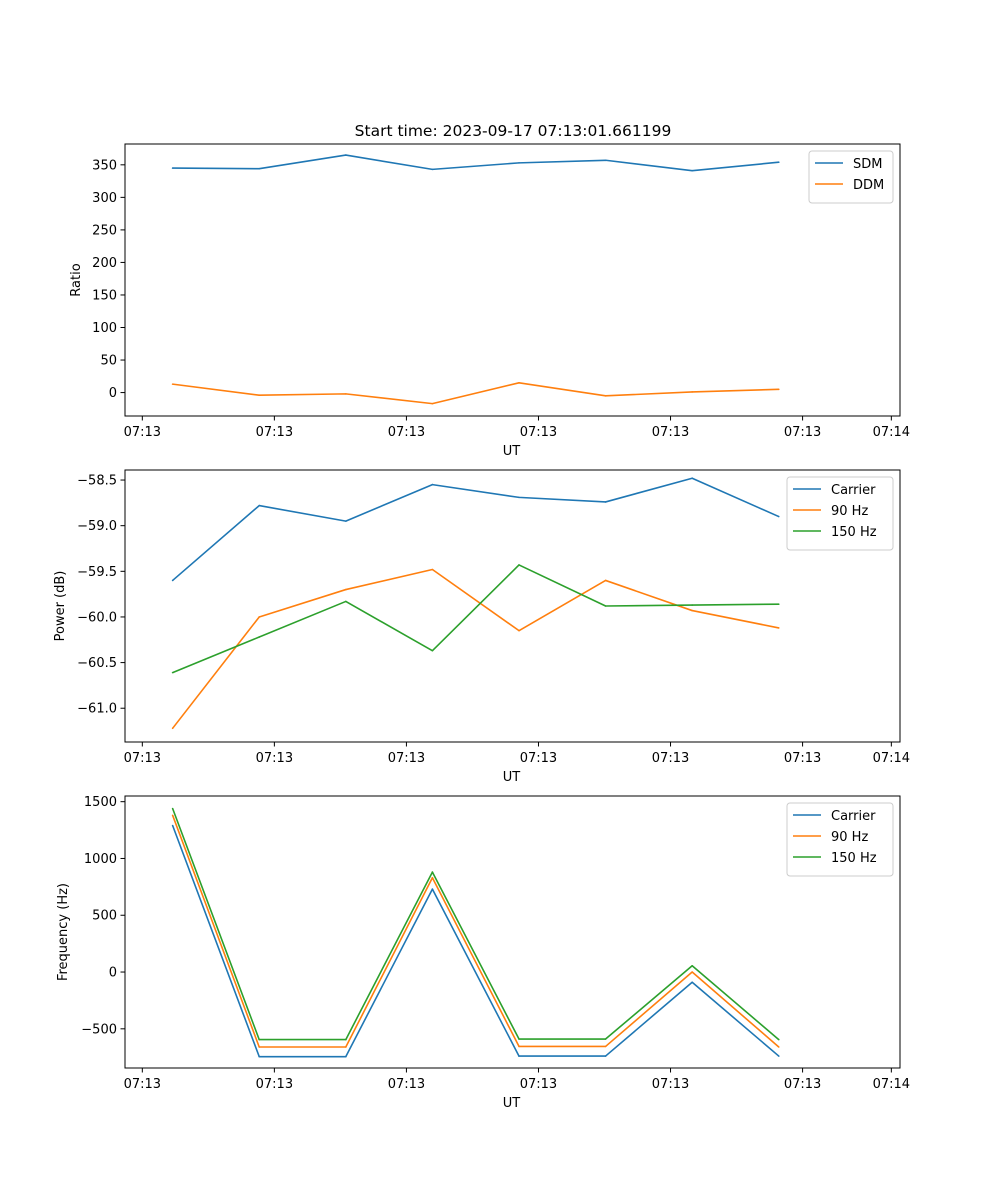 The image size is (1000, 1200). Describe the element at coordinates (104, 295) in the screenshot. I see `y-tick-label: 150` at that location.